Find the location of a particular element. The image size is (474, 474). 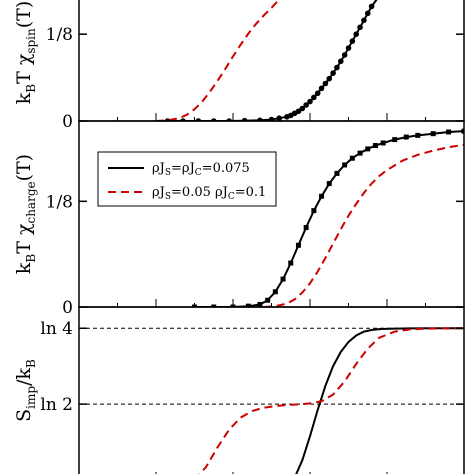

y-tick-label: ln 4 is located at coordinates (56, 329).